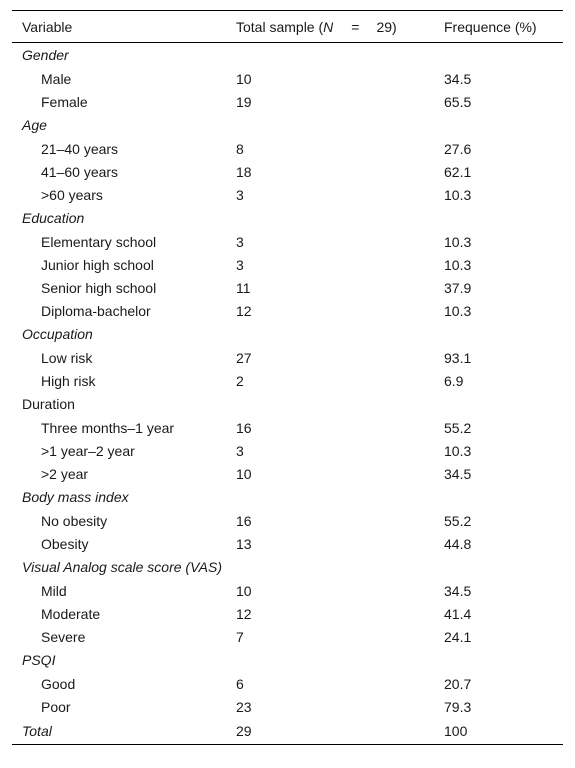 This screenshot has height=768, width=575. What do you see at coordinates (244, 427) in the screenshot?
I see `row-total: 16` at bounding box center [244, 427].